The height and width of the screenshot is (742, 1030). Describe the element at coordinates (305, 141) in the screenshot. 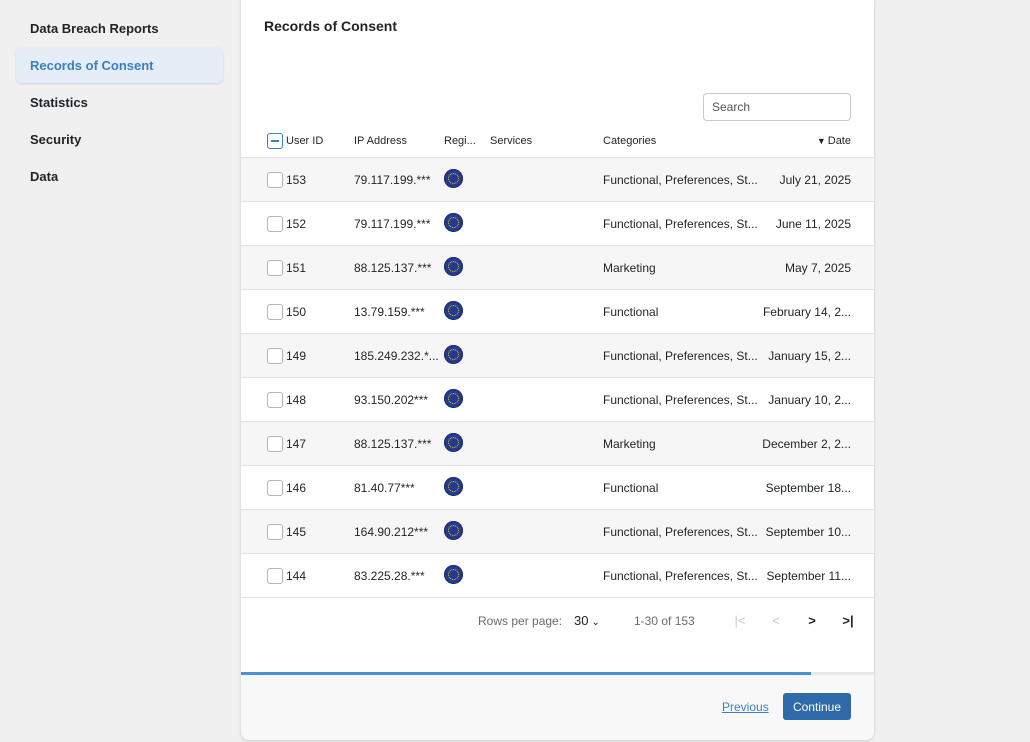

I see `column-header-user-id: User ID` at that location.